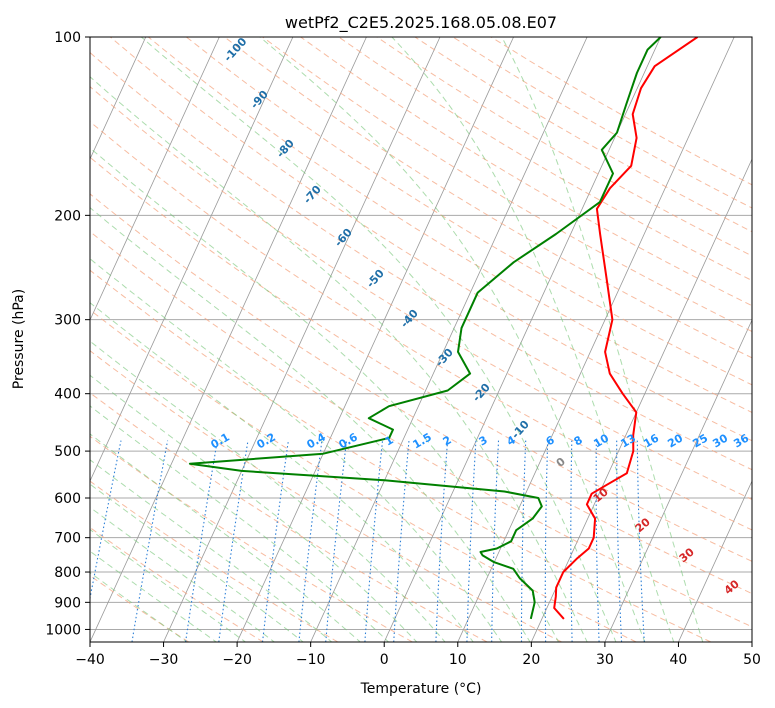  What do you see at coordinates (67, 603) in the screenshot?
I see `y-tick-label: 900` at bounding box center [67, 603].